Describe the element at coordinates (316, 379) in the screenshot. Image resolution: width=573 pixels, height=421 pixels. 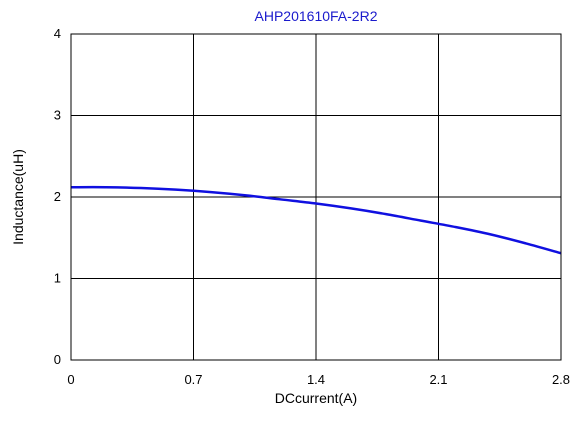
I see `x-tick-label: 1.4` at that location.